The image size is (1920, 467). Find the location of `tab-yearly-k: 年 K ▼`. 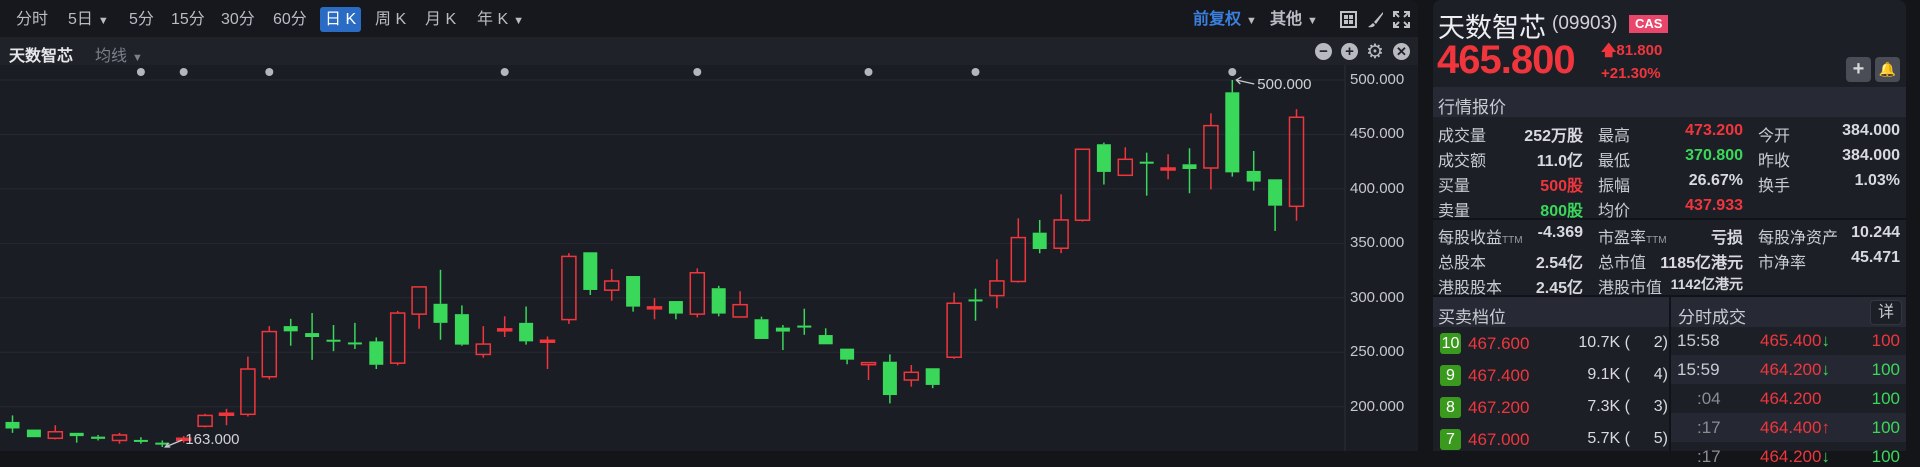

tab-yearly-k: 年 K ▼ is located at coordinates (500, 20).